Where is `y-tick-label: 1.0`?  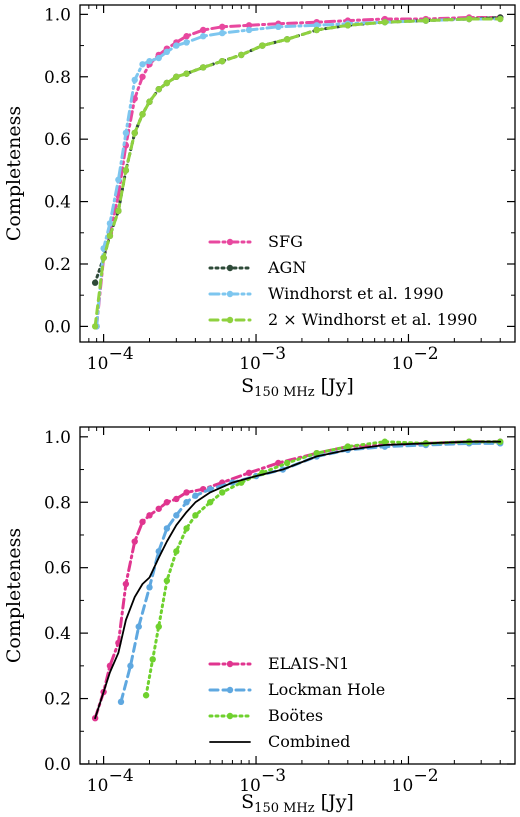
y-tick-label: 1.0 is located at coordinates (57, 438).